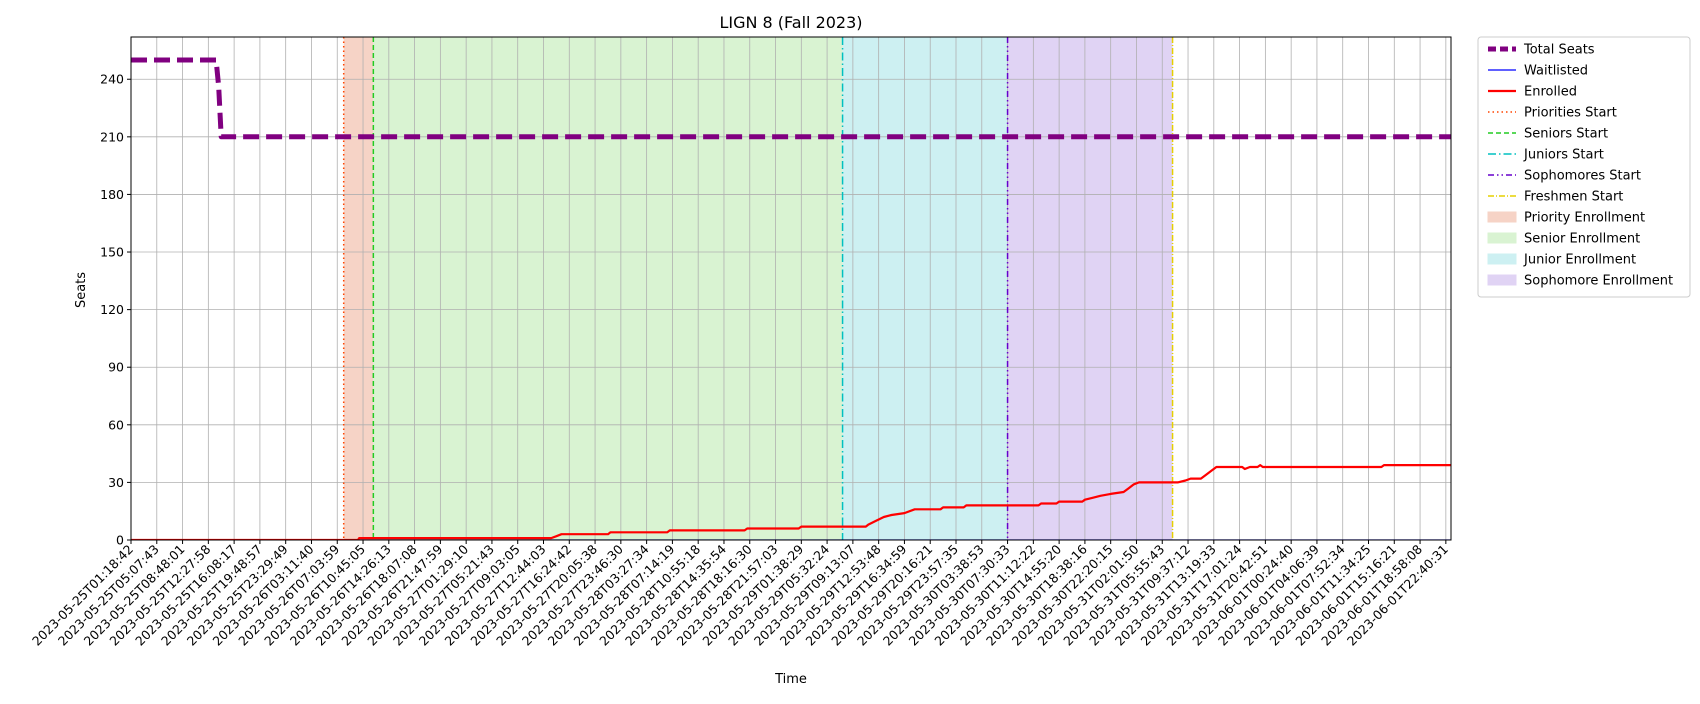 Image resolution: width=1700 pixels, height=704 pixels. Describe the element at coordinates (1502, 217) in the screenshot. I see `legend-swatch-priority-enrollment` at that location.